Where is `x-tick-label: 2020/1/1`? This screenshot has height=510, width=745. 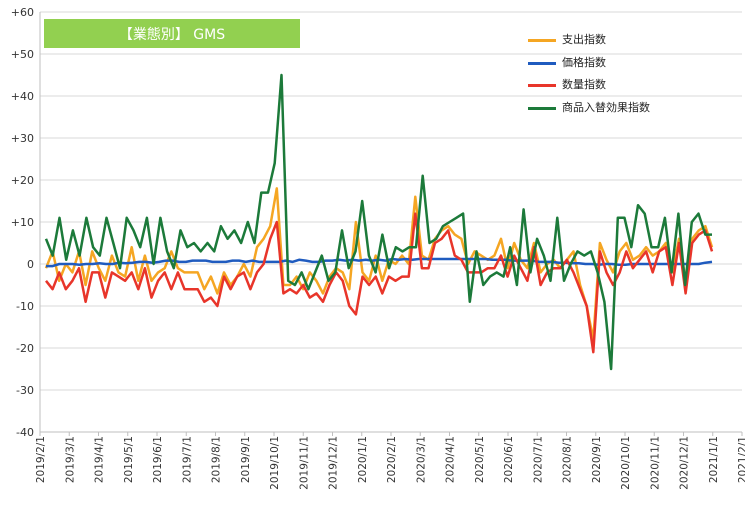
x-tick-label: 2020/1/1 is located at coordinates (363, 459).